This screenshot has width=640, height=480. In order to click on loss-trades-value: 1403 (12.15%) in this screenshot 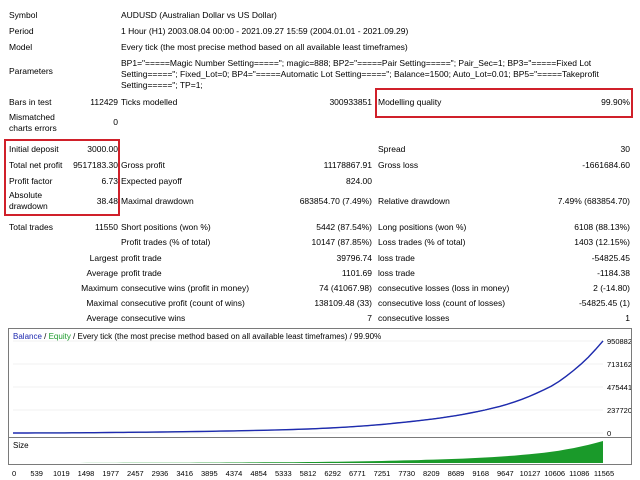, I will do `click(602, 242)`.